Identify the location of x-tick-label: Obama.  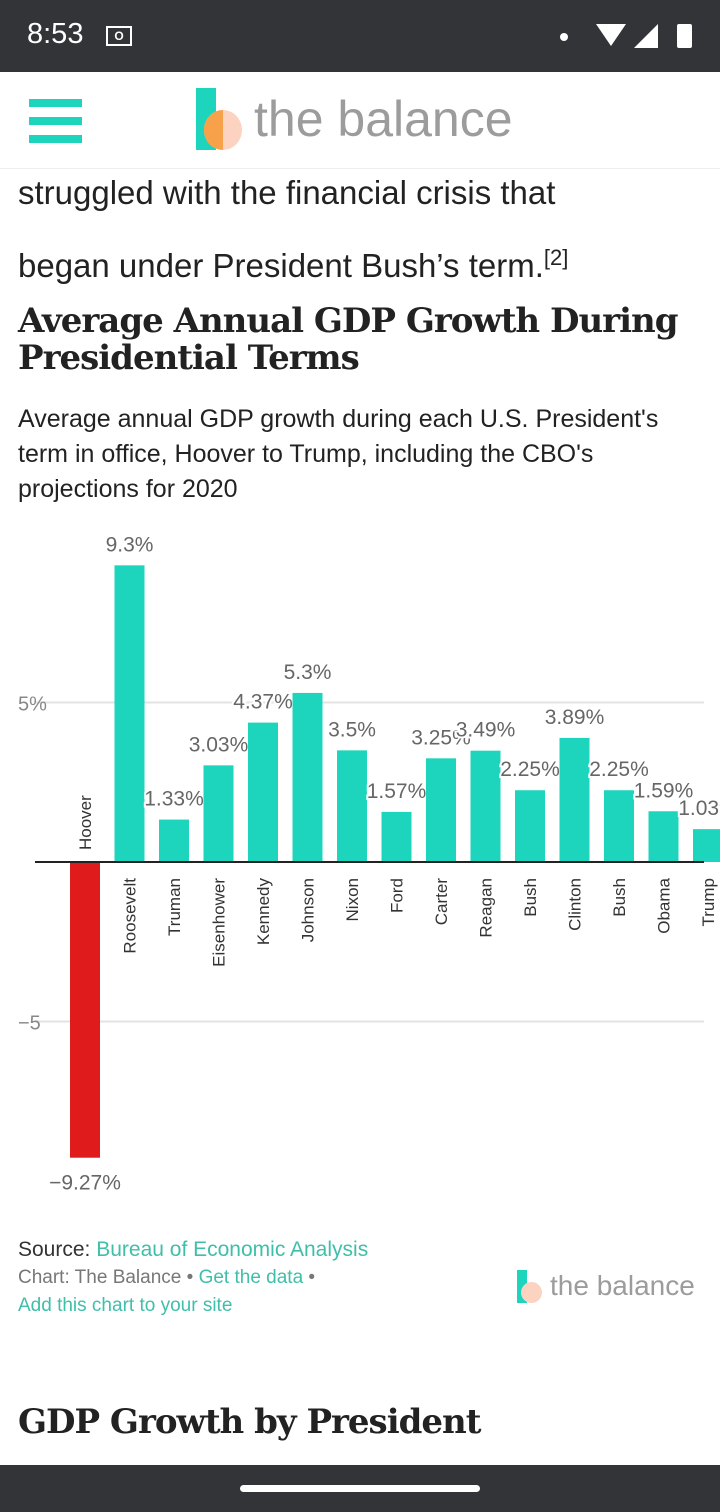
(664, 905).